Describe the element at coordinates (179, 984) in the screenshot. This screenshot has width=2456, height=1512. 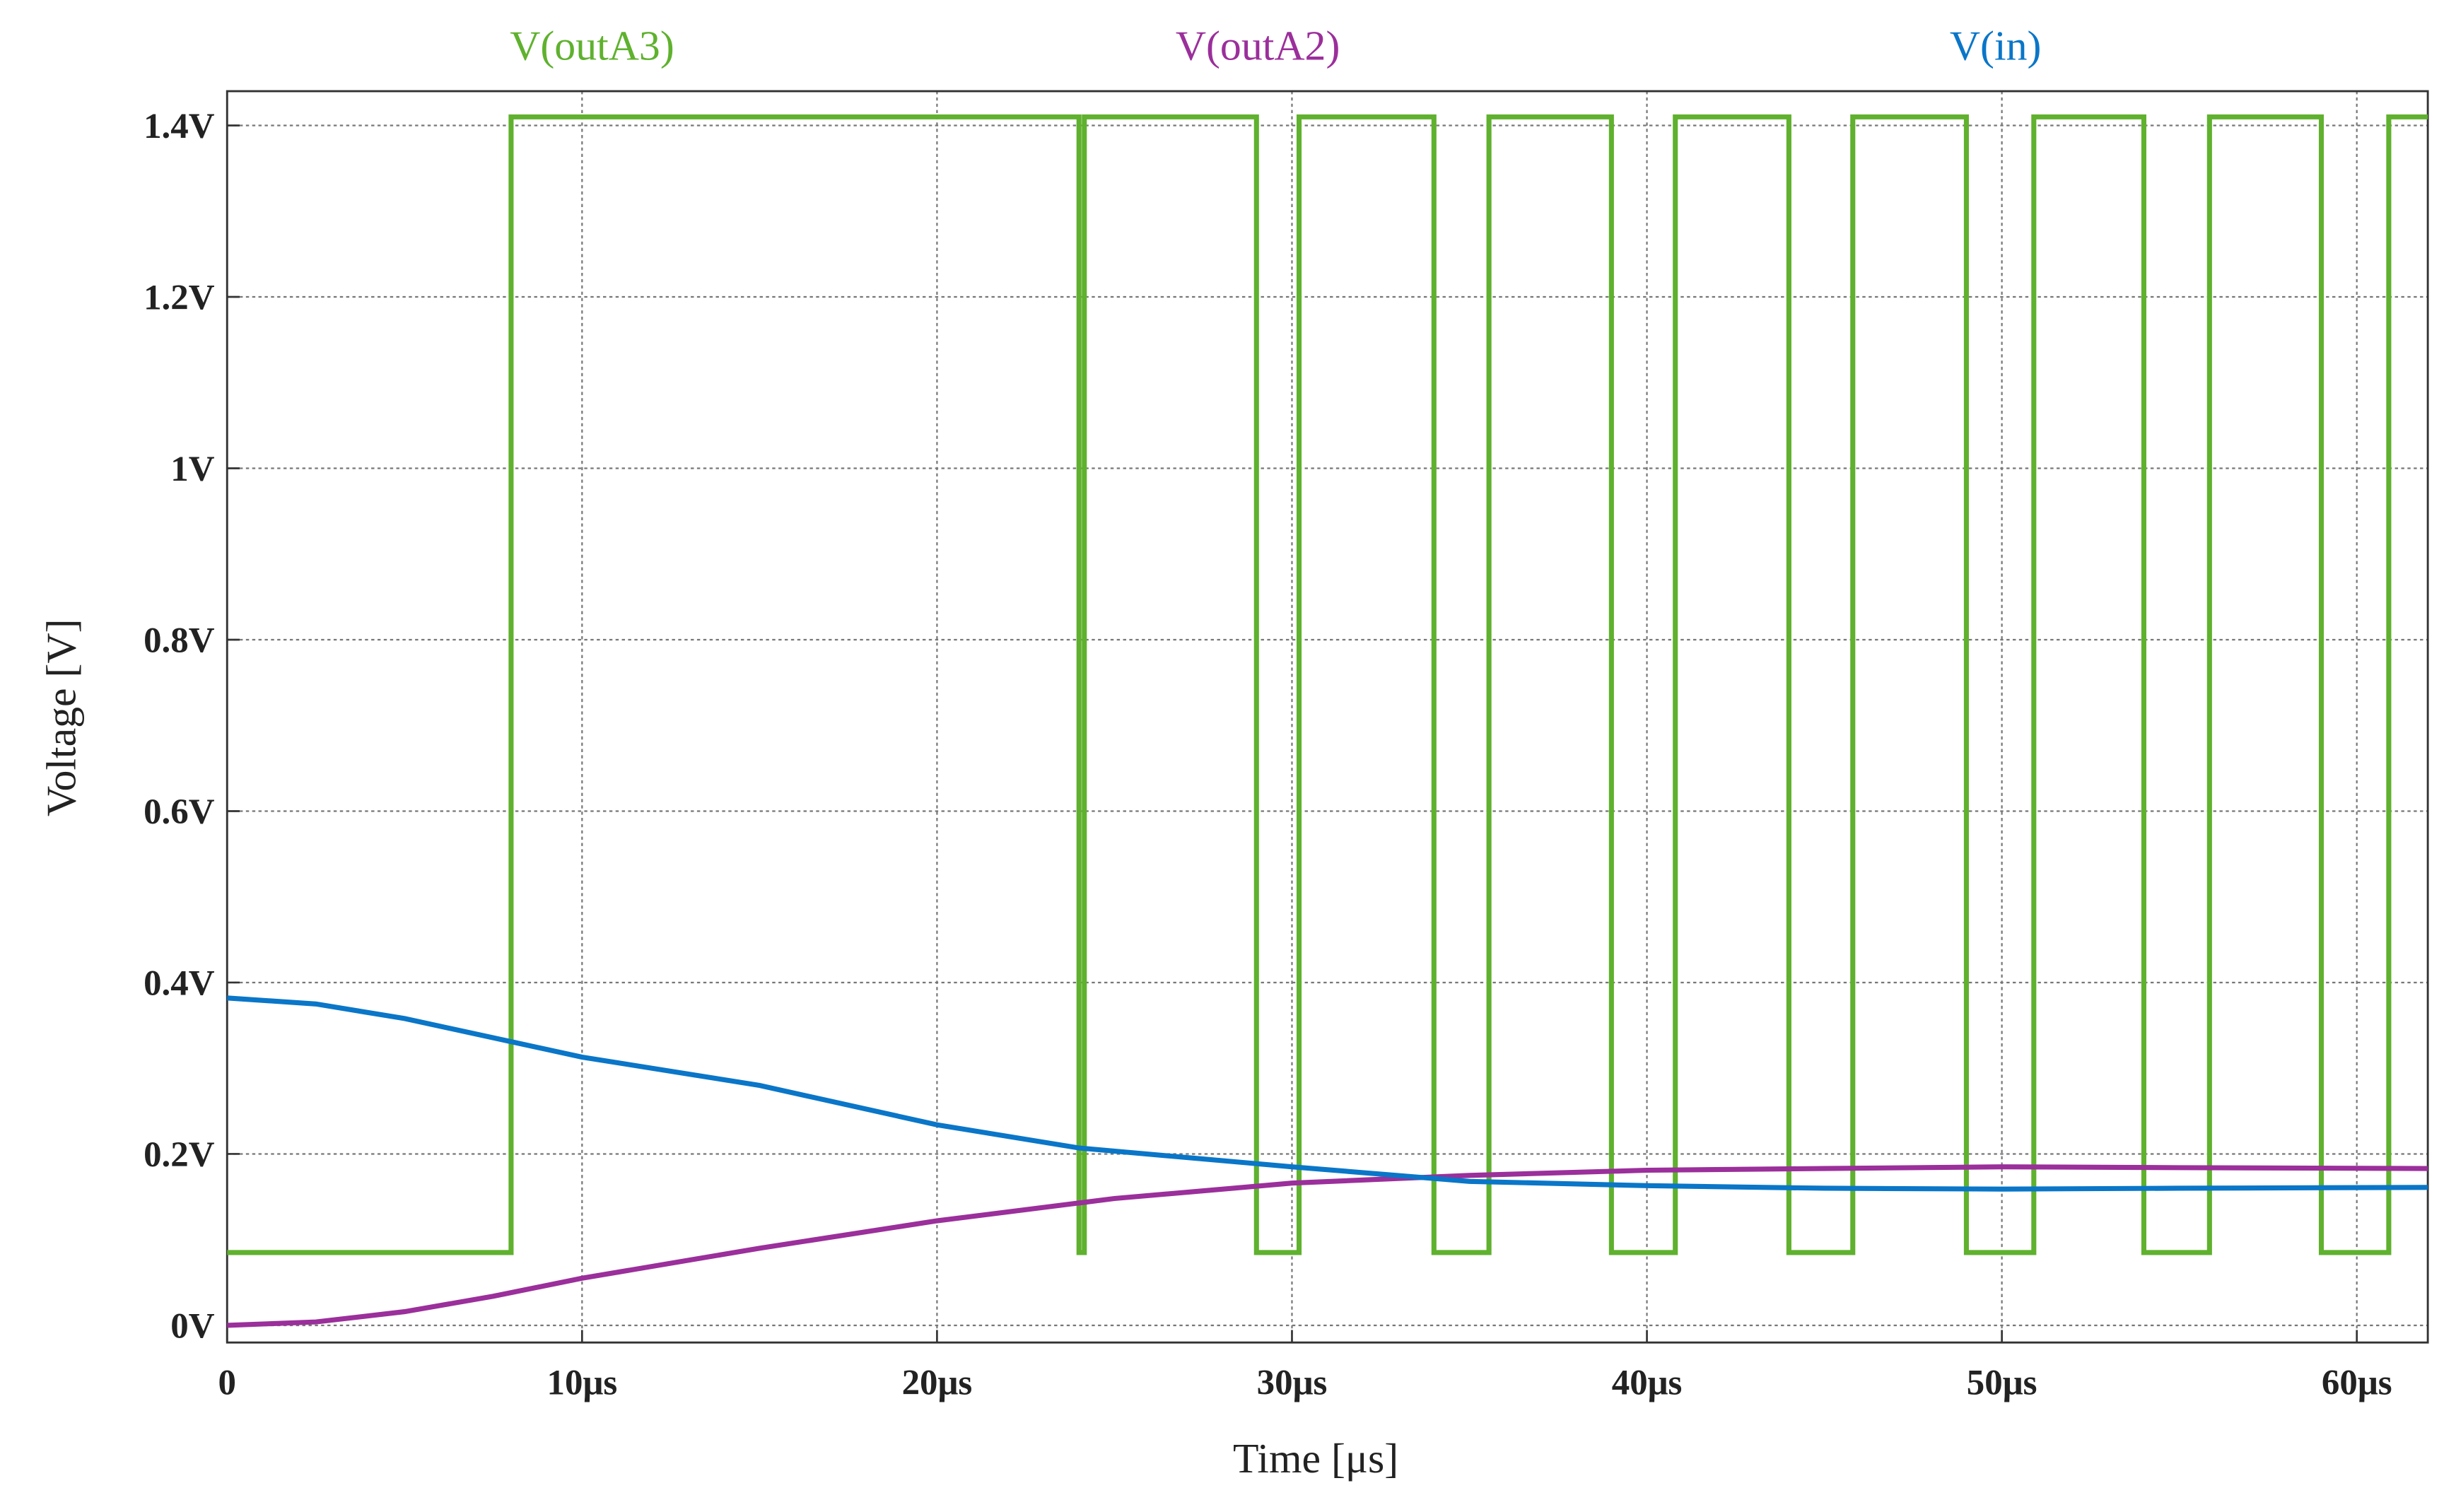
I see `y-tick-label: 0.4V` at that location.